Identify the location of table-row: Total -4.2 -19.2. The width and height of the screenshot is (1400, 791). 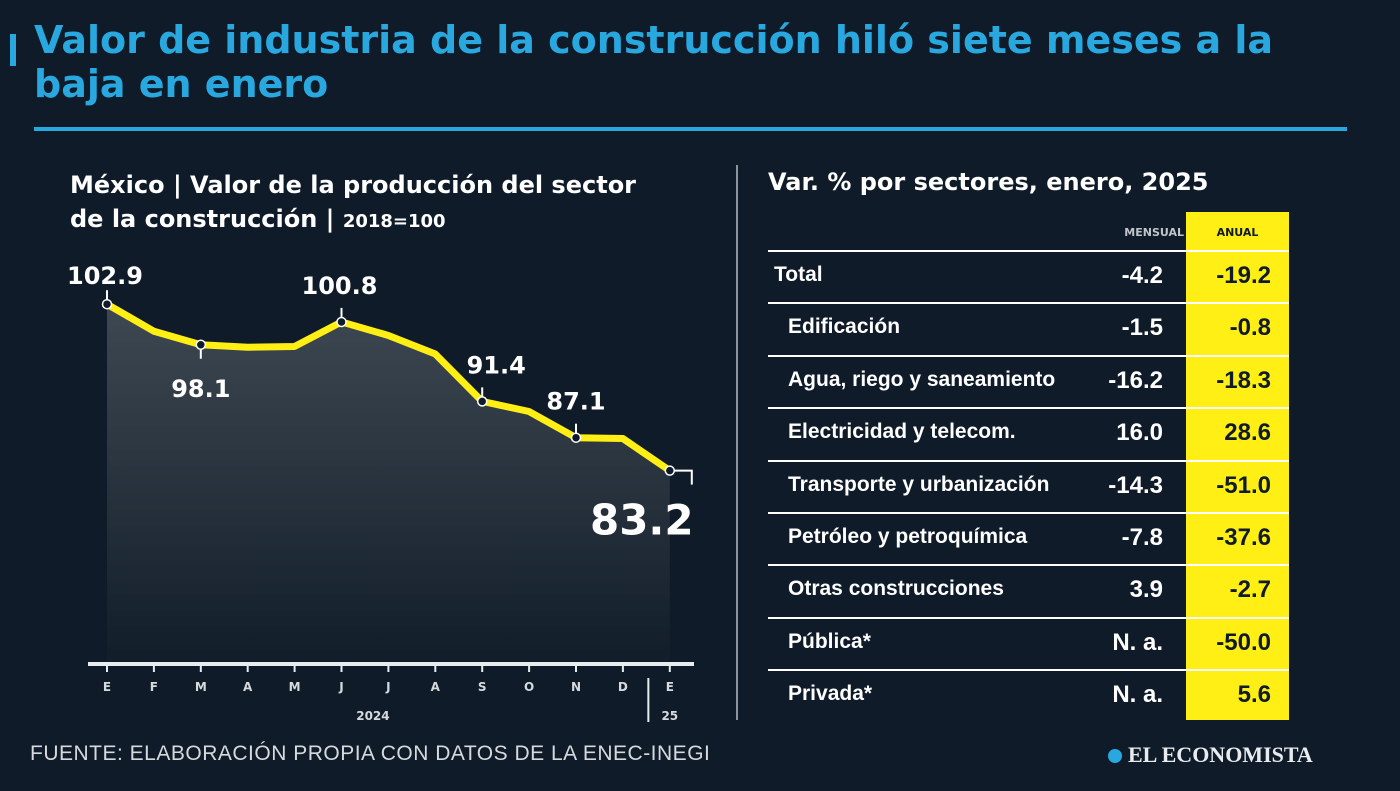
(1028, 276).